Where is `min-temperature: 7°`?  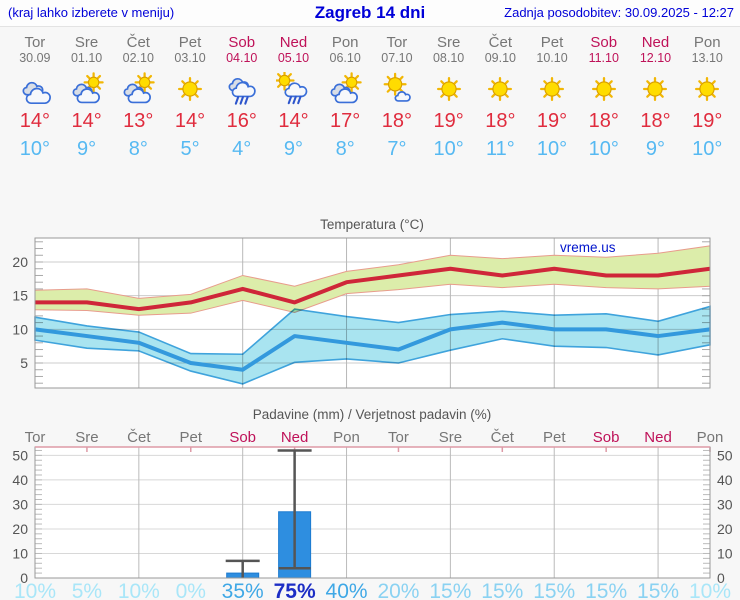 min-temperature: 7° is located at coordinates (397, 149).